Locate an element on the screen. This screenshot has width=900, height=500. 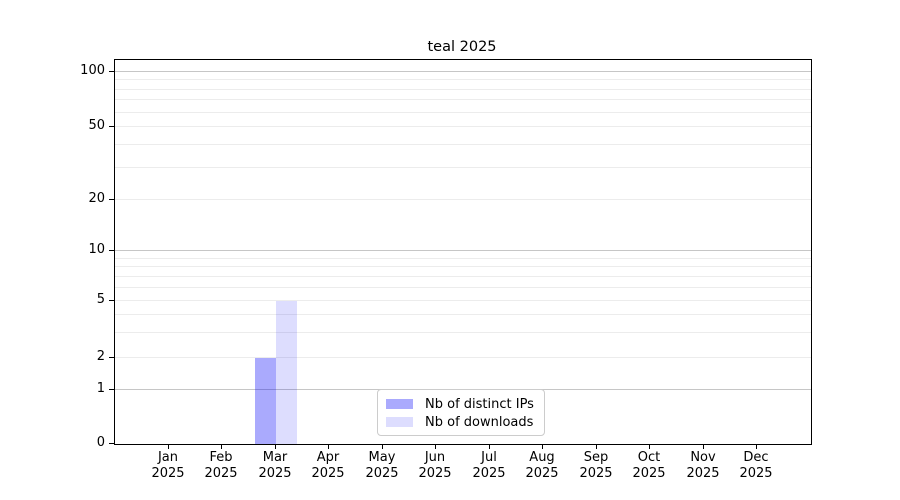
x-tick-month-nov: Nov is located at coordinates (703, 457).